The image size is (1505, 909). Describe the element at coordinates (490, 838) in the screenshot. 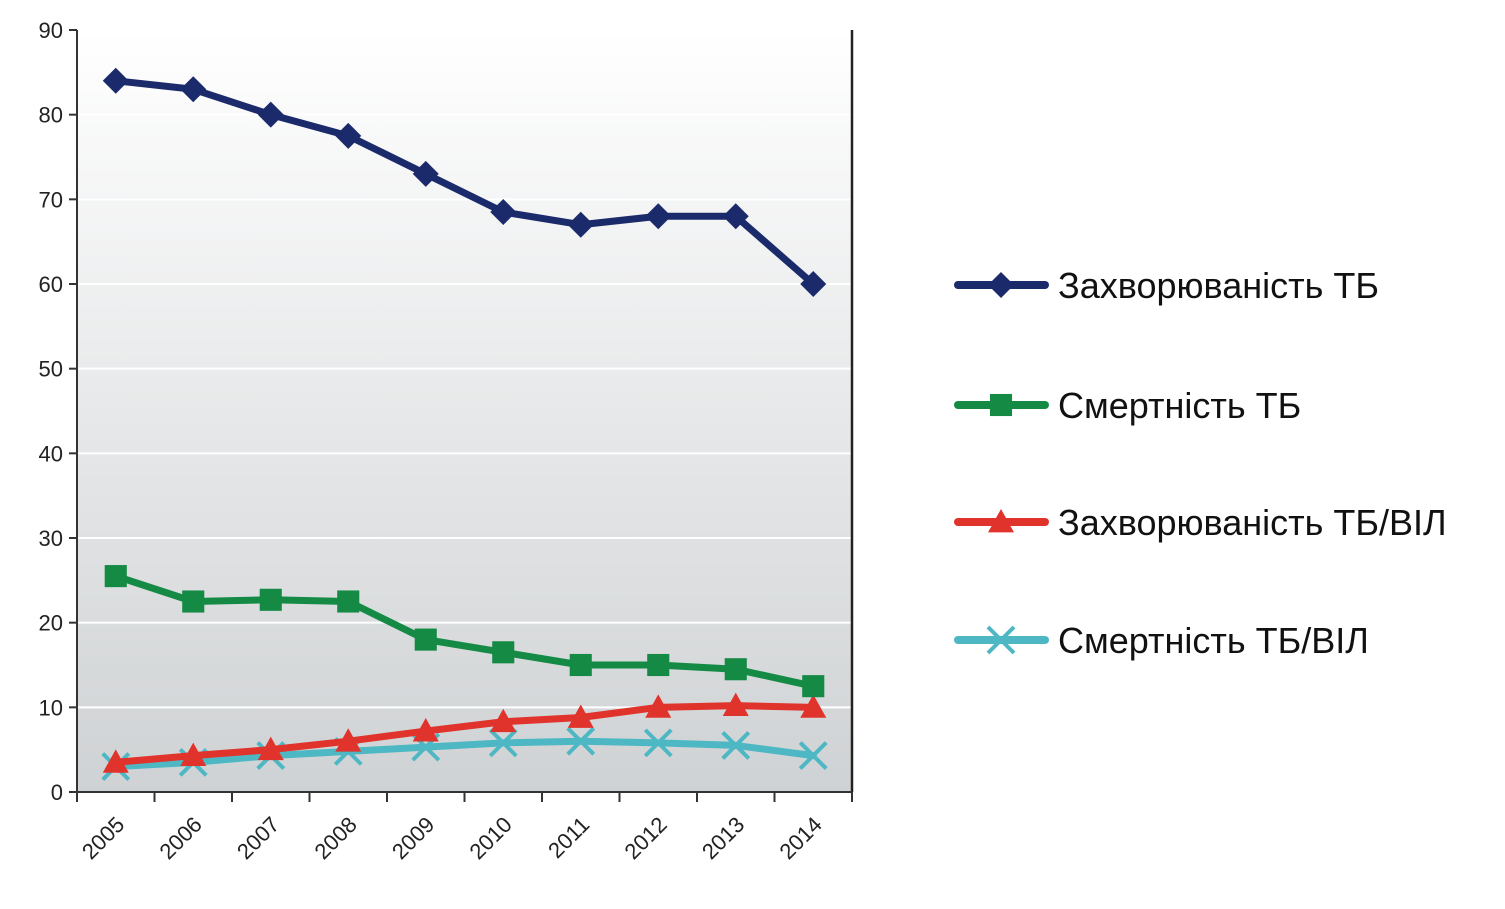

I see `x-tick-label: 2010` at that location.